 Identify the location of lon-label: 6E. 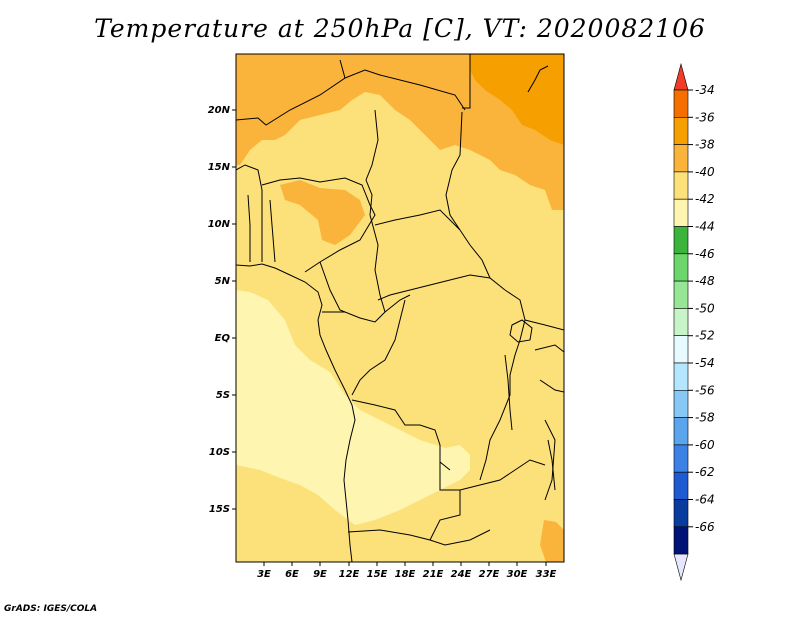
(292, 574).